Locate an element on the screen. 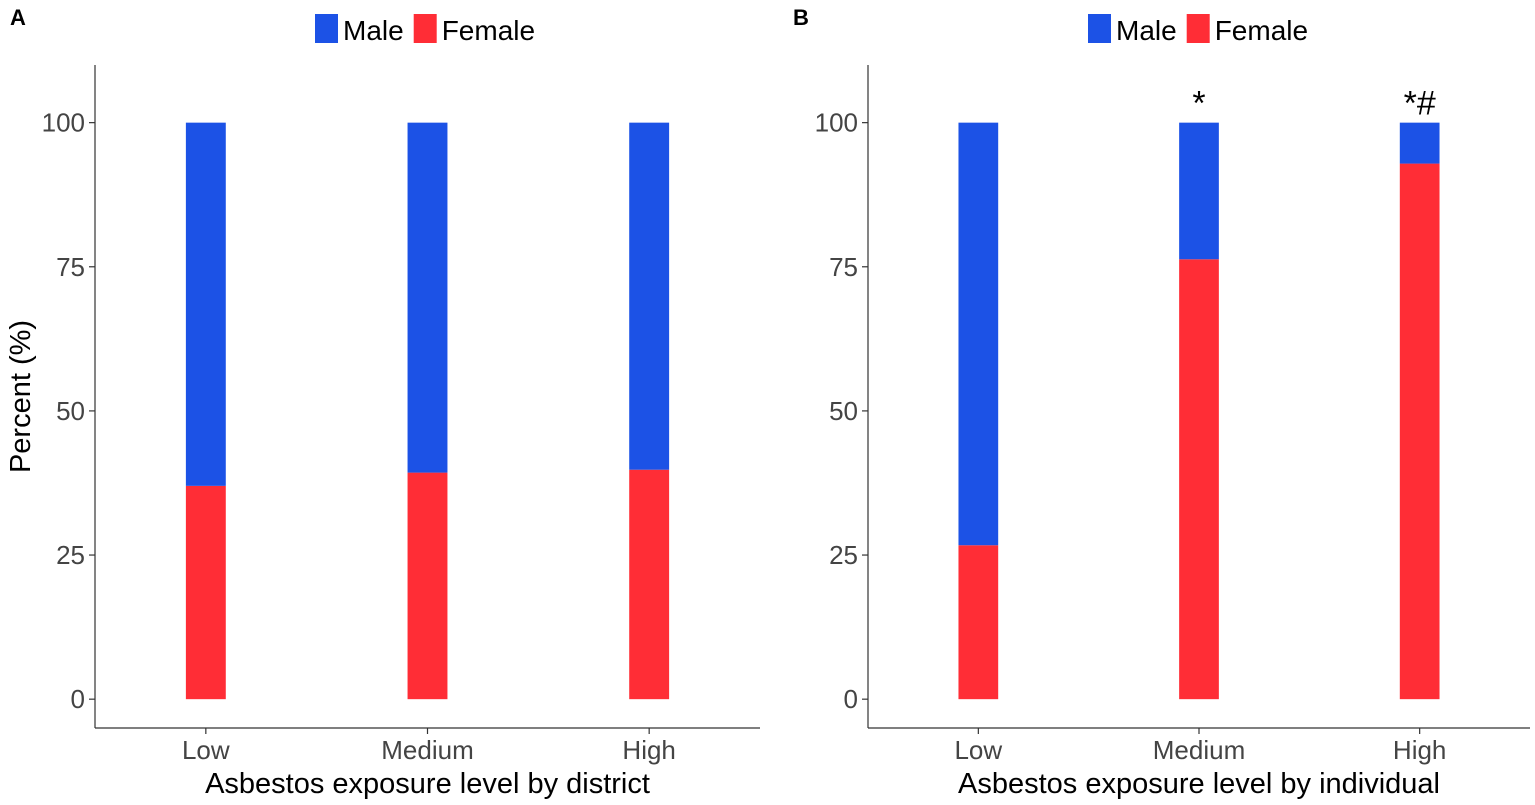 Image resolution: width=1535 pixels, height=805 pixels. x-axis-title: Asbestos exposure level by district is located at coordinates (427, 784).